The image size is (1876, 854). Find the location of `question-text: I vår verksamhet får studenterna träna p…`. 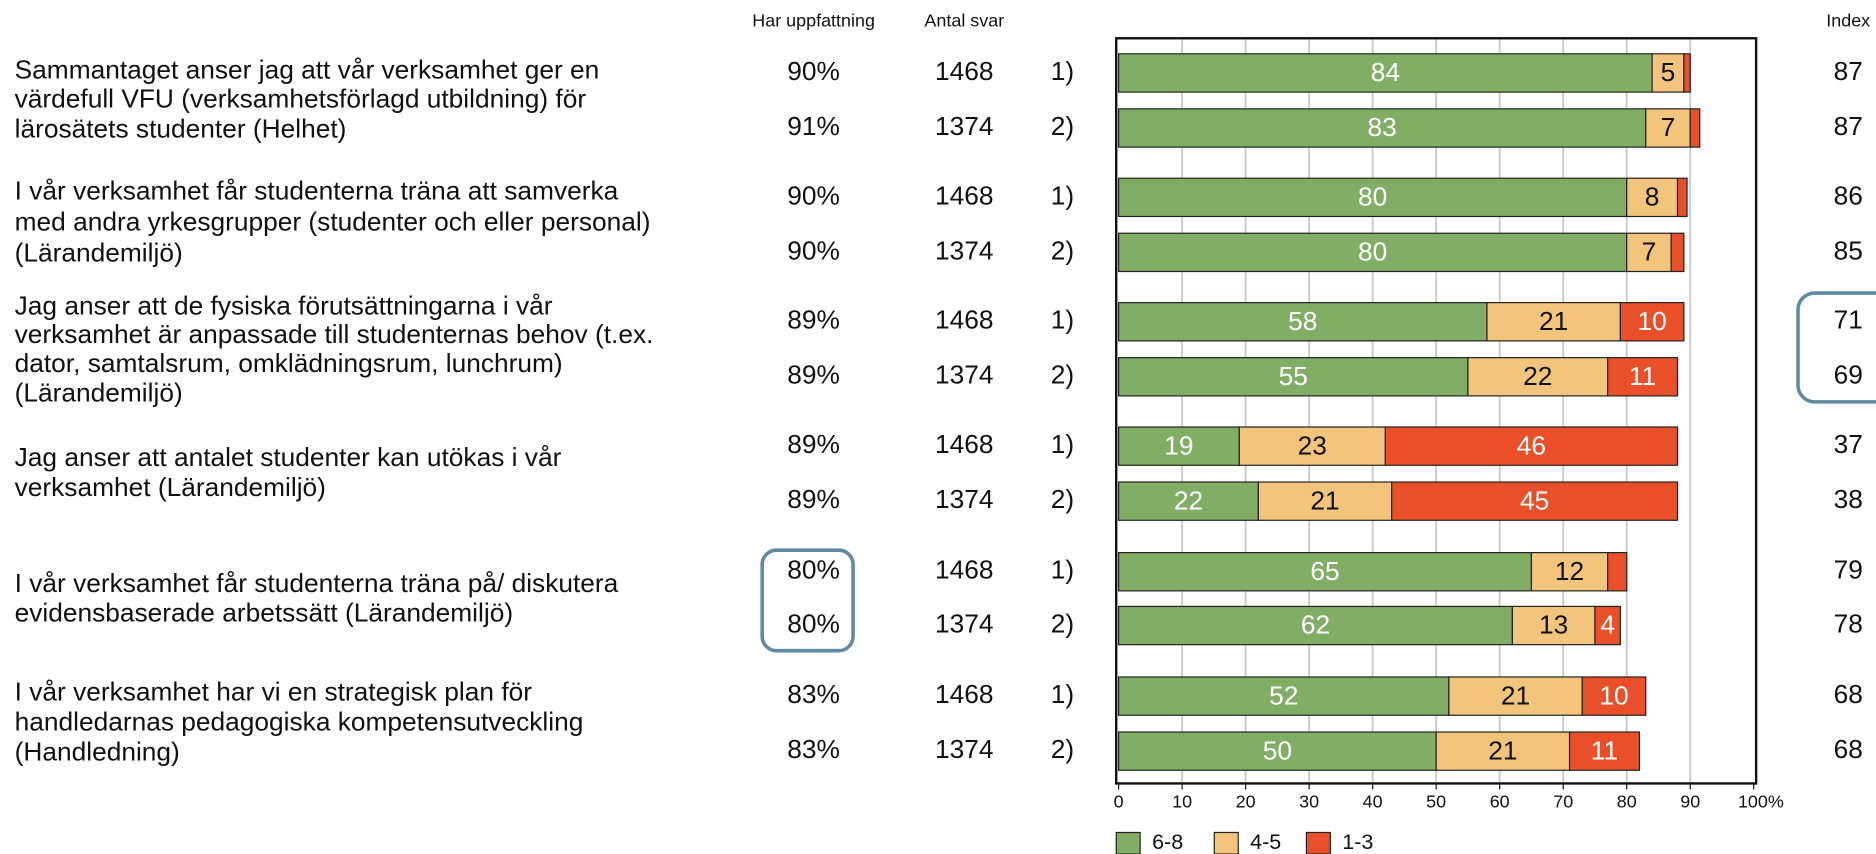

question-text: I vår verksamhet får studenterna träna p… is located at coordinates (317, 583).